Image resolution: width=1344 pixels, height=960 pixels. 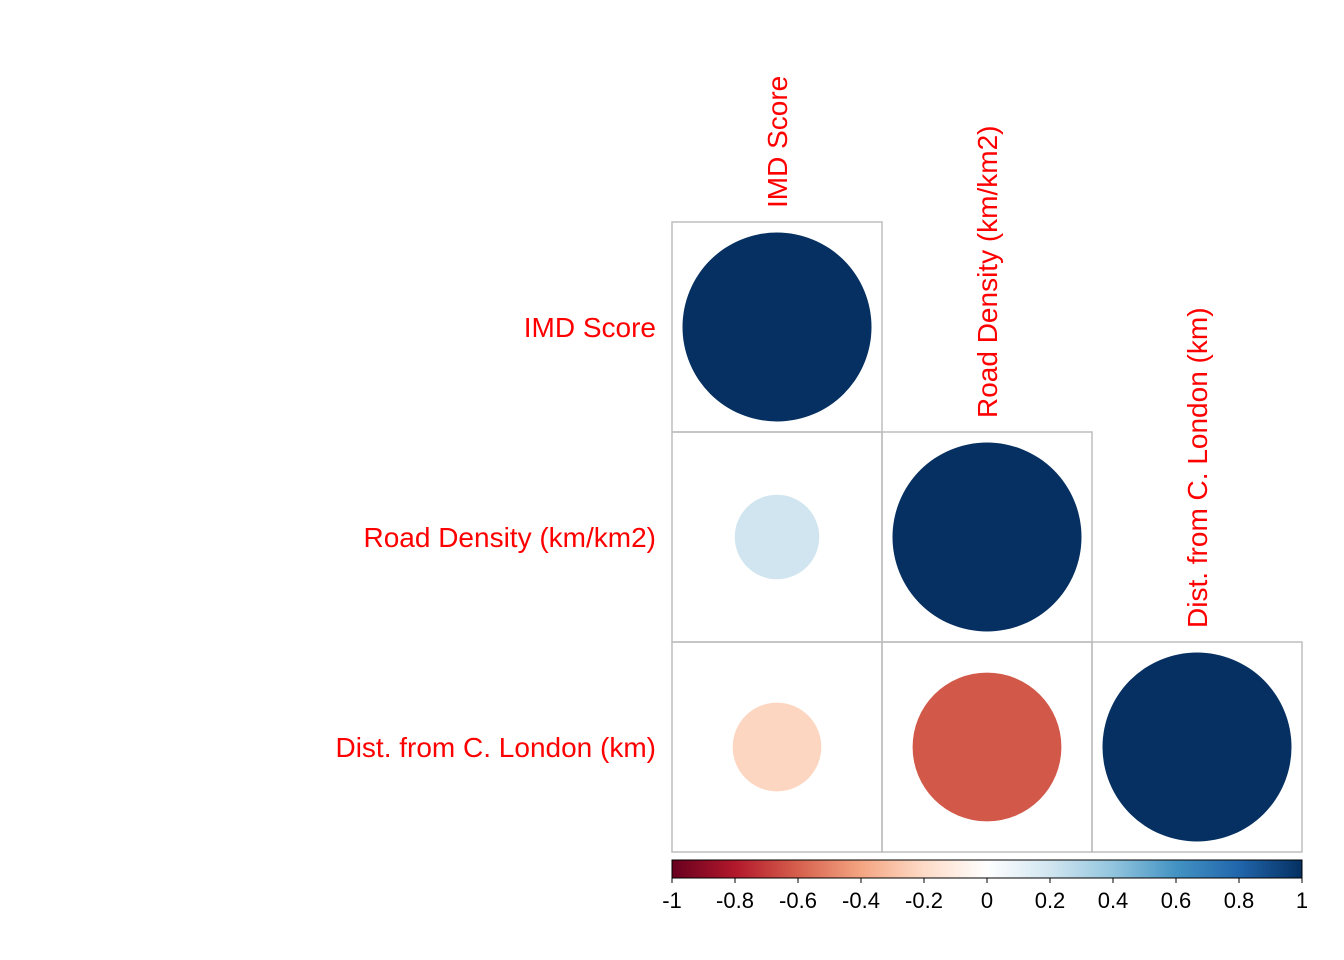 I want to click on colorbar-tick-label: 0.8, so click(x=1239, y=900).